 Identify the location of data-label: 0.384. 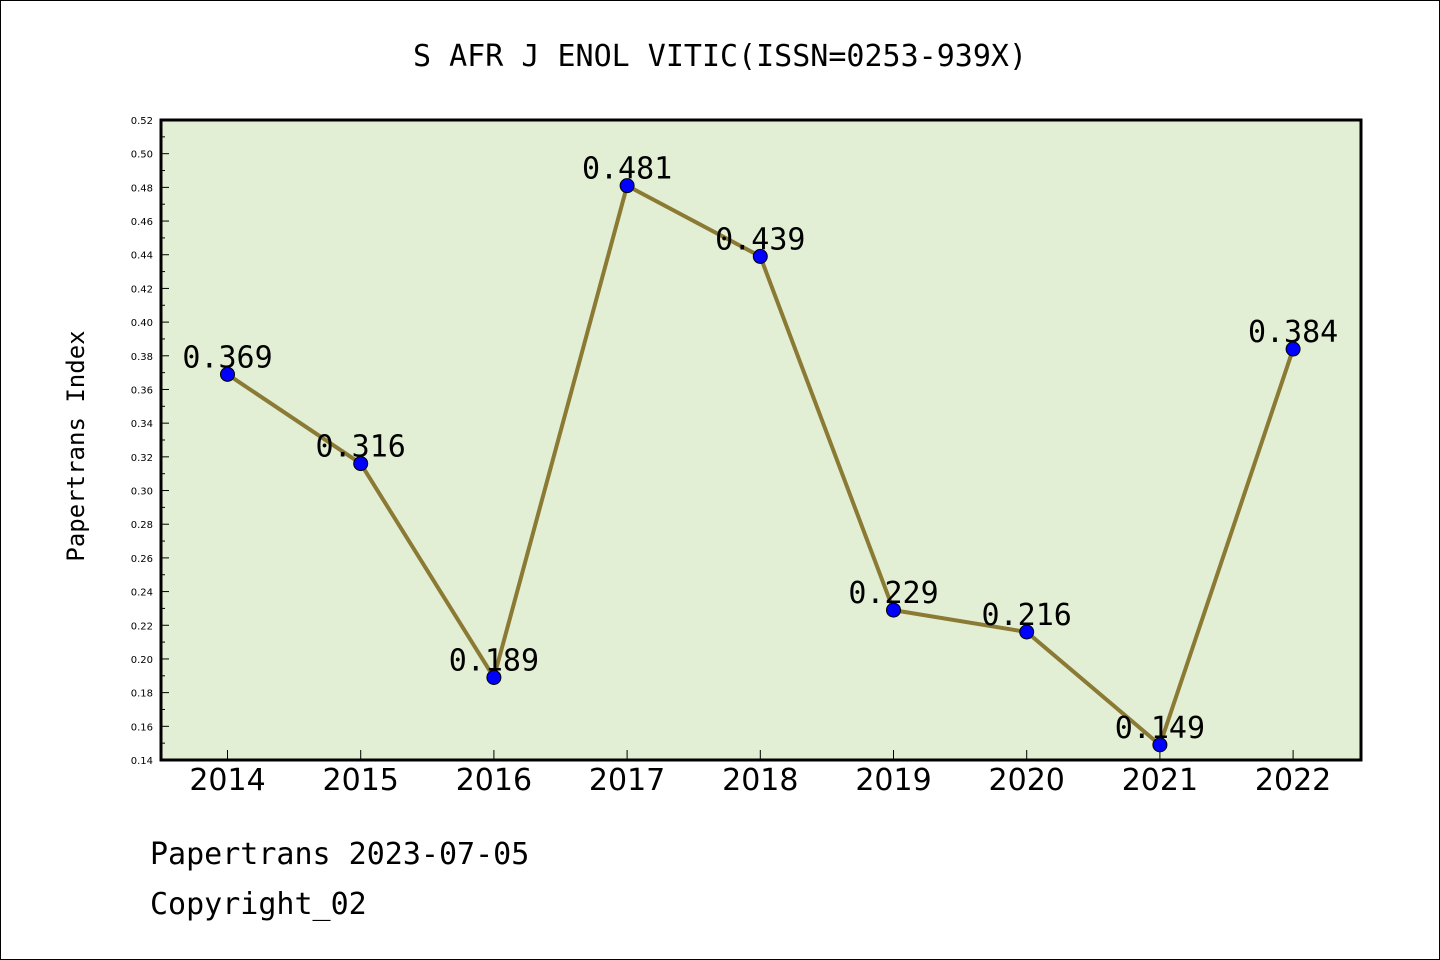
(1293, 332).